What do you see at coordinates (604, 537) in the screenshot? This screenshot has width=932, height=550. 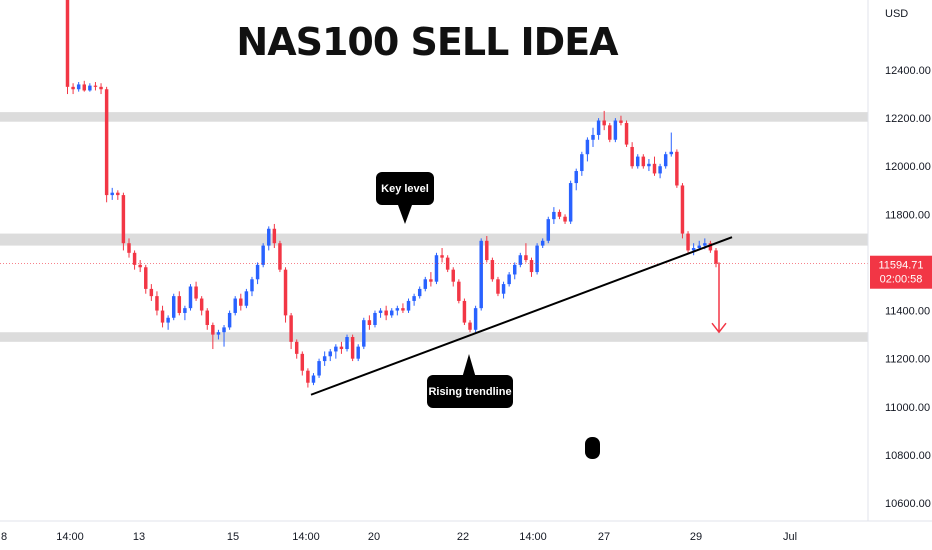 I see `x-tick-label: 27` at bounding box center [604, 537].